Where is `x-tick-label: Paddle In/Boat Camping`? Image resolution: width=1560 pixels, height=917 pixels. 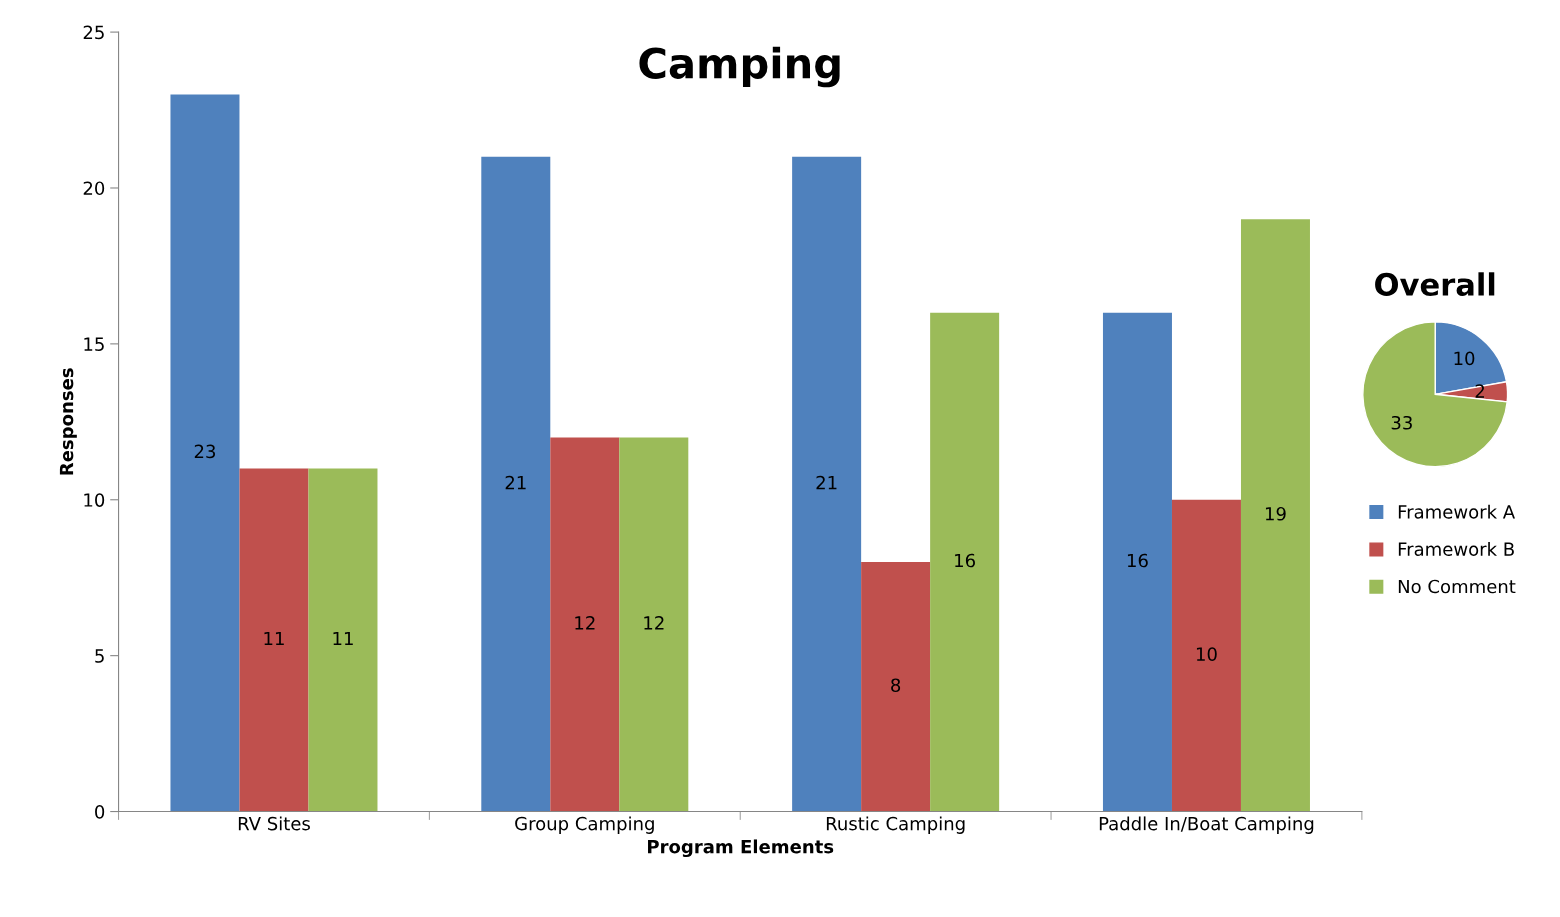 x-tick-label: Paddle In/Boat Camping is located at coordinates (1206, 825).